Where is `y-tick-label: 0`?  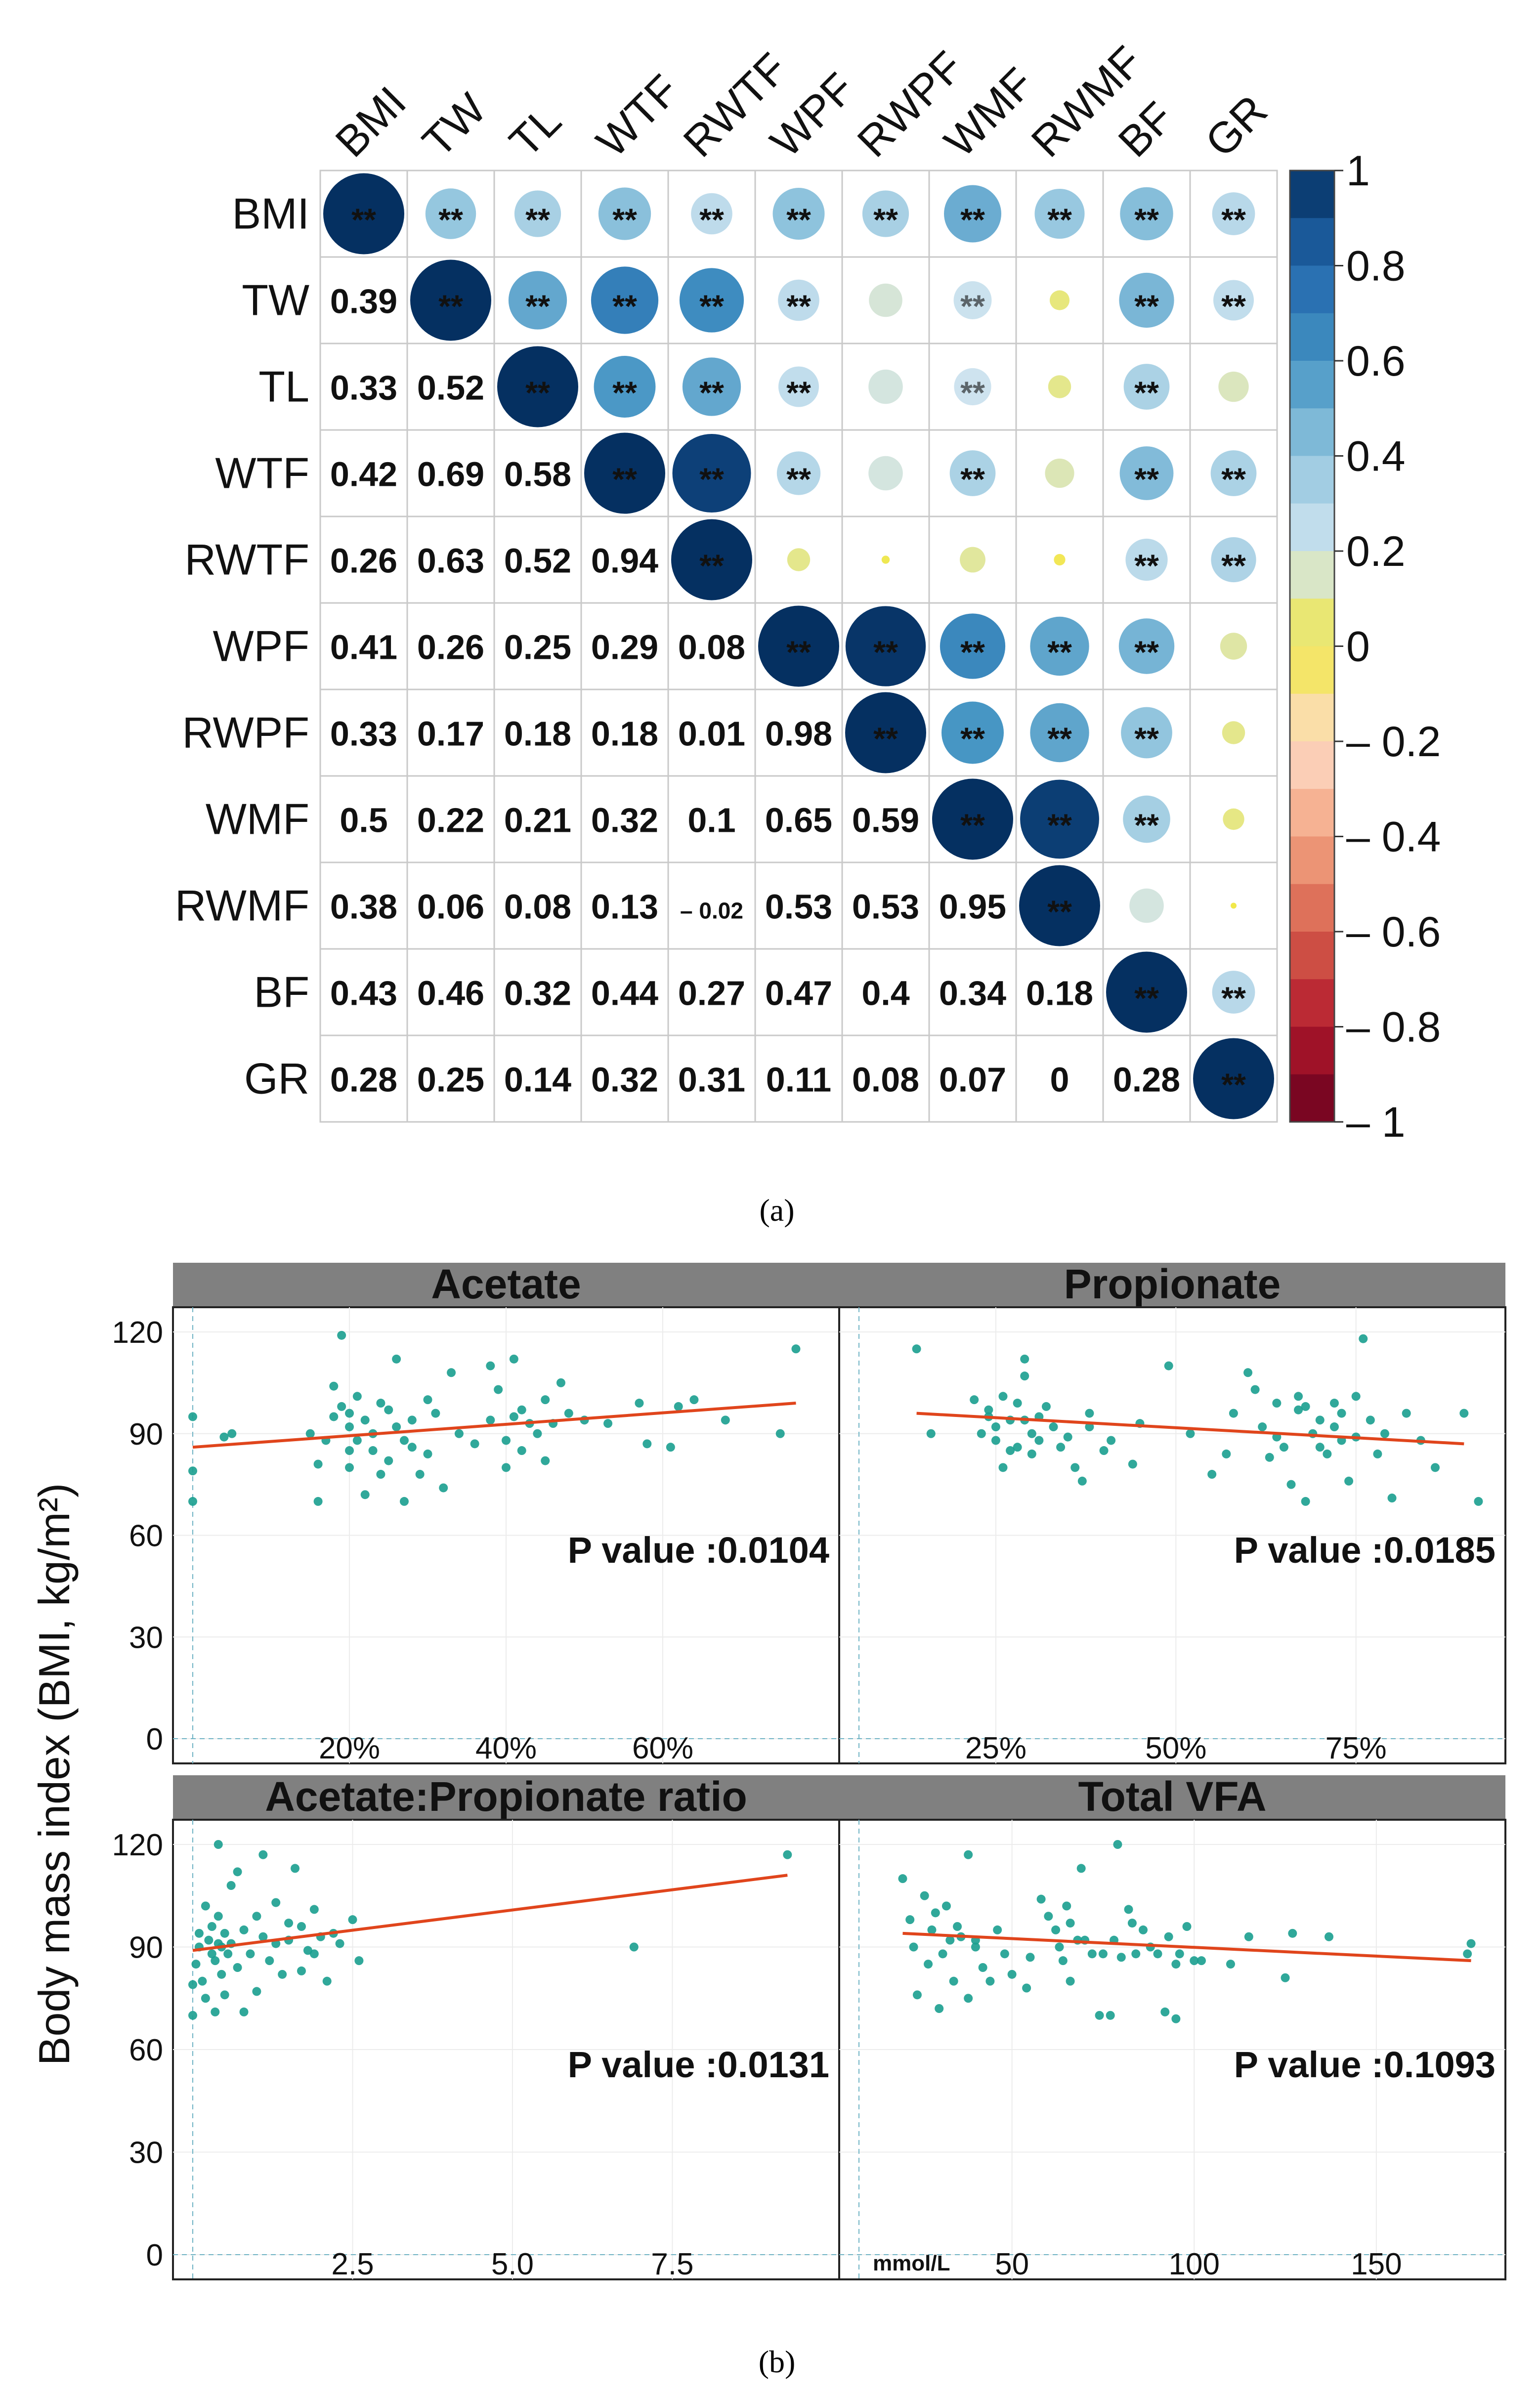
y-tick-label: 0 is located at coordinates (154, 1739).